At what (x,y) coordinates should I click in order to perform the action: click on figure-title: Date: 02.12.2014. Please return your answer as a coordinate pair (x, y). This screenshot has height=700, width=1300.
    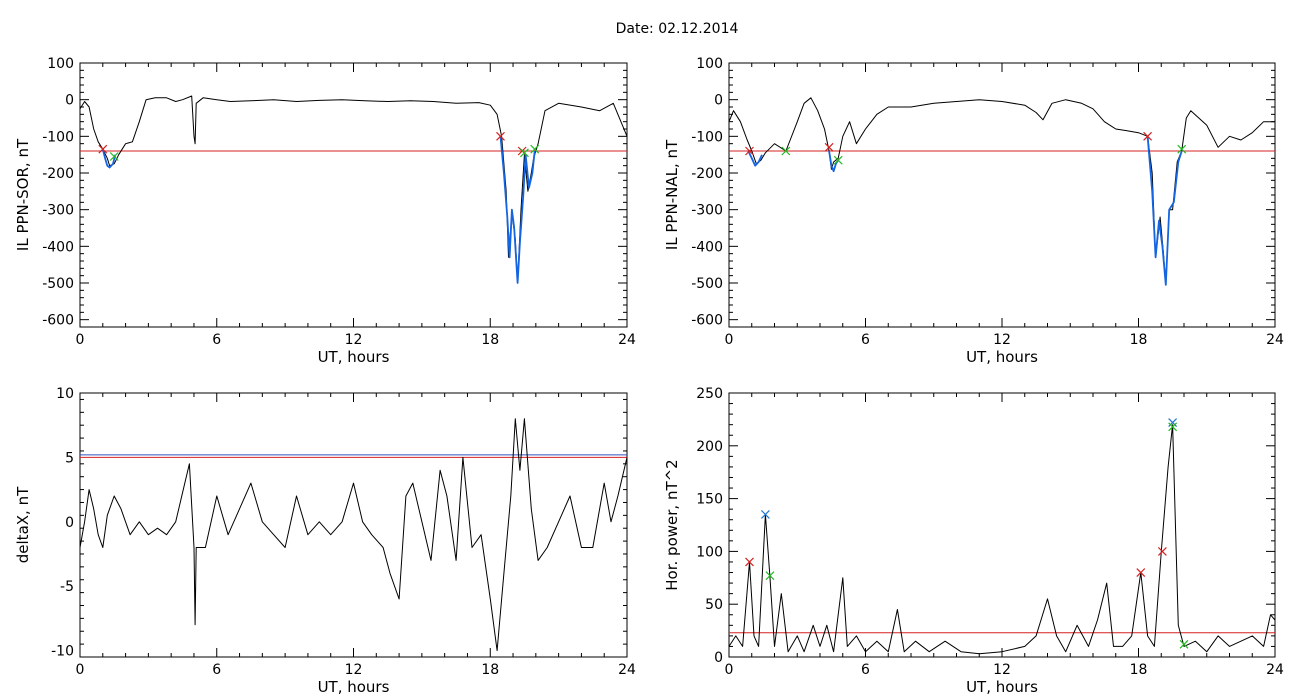
    Looking at the image, I should click on (677, 29).